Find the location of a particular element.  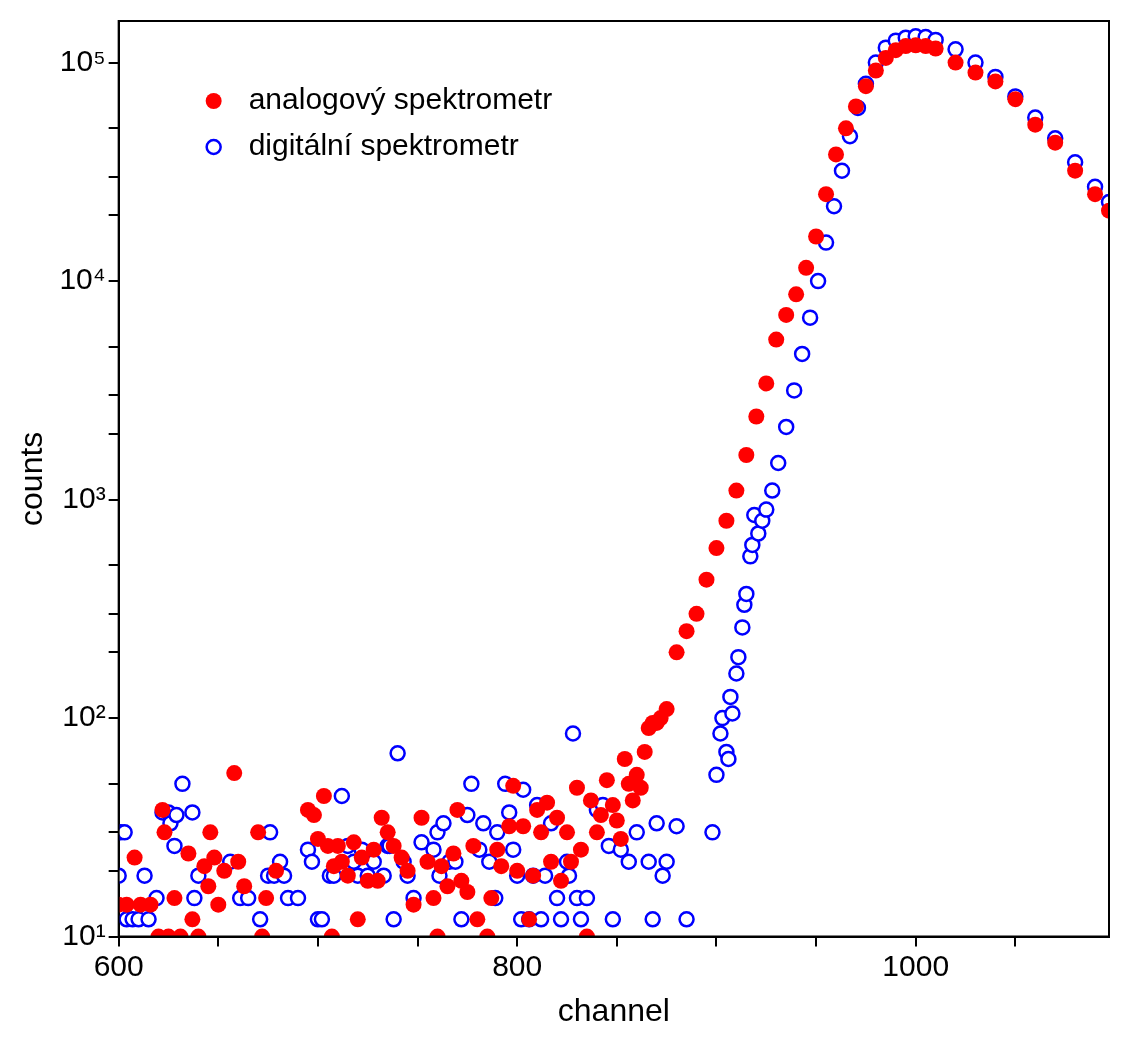

y-tick-label: 10² is located at coordinates (84, 716).